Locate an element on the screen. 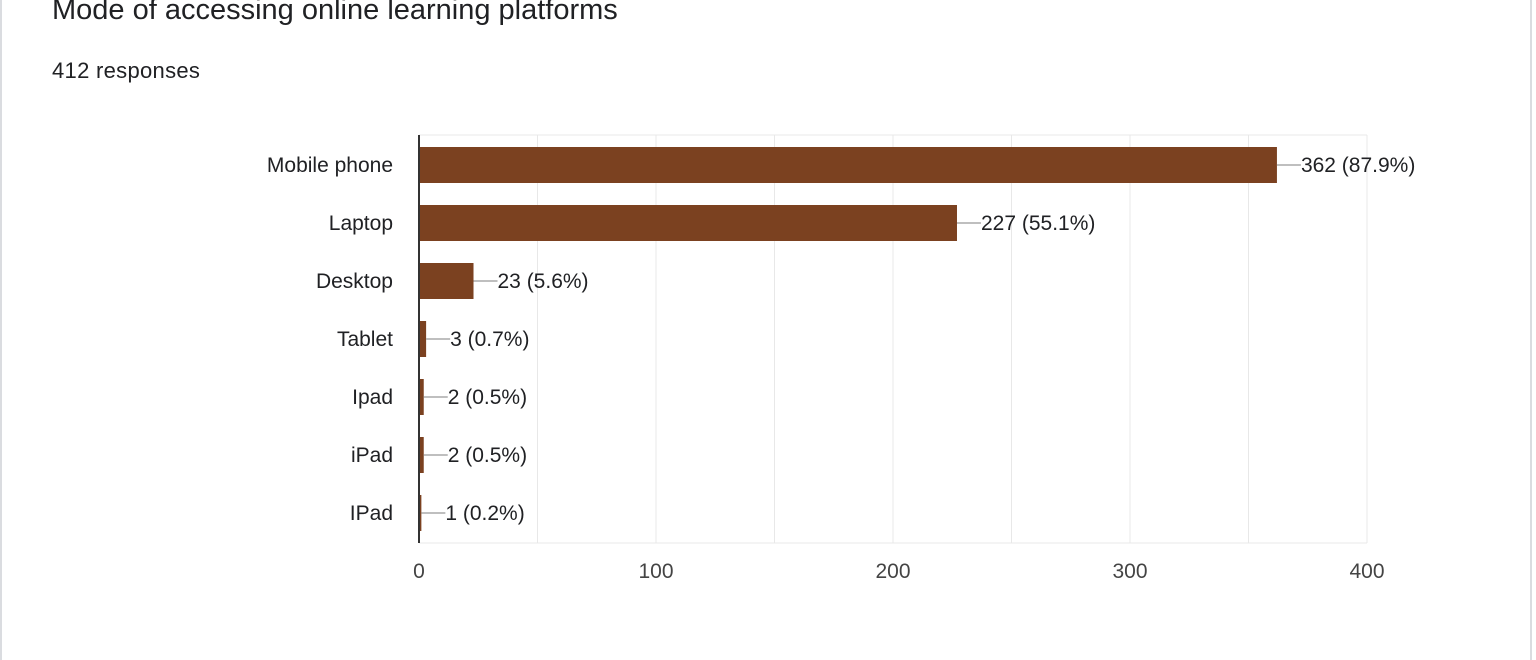  x-tick-label: 0 is located at coordinates (419, 571).